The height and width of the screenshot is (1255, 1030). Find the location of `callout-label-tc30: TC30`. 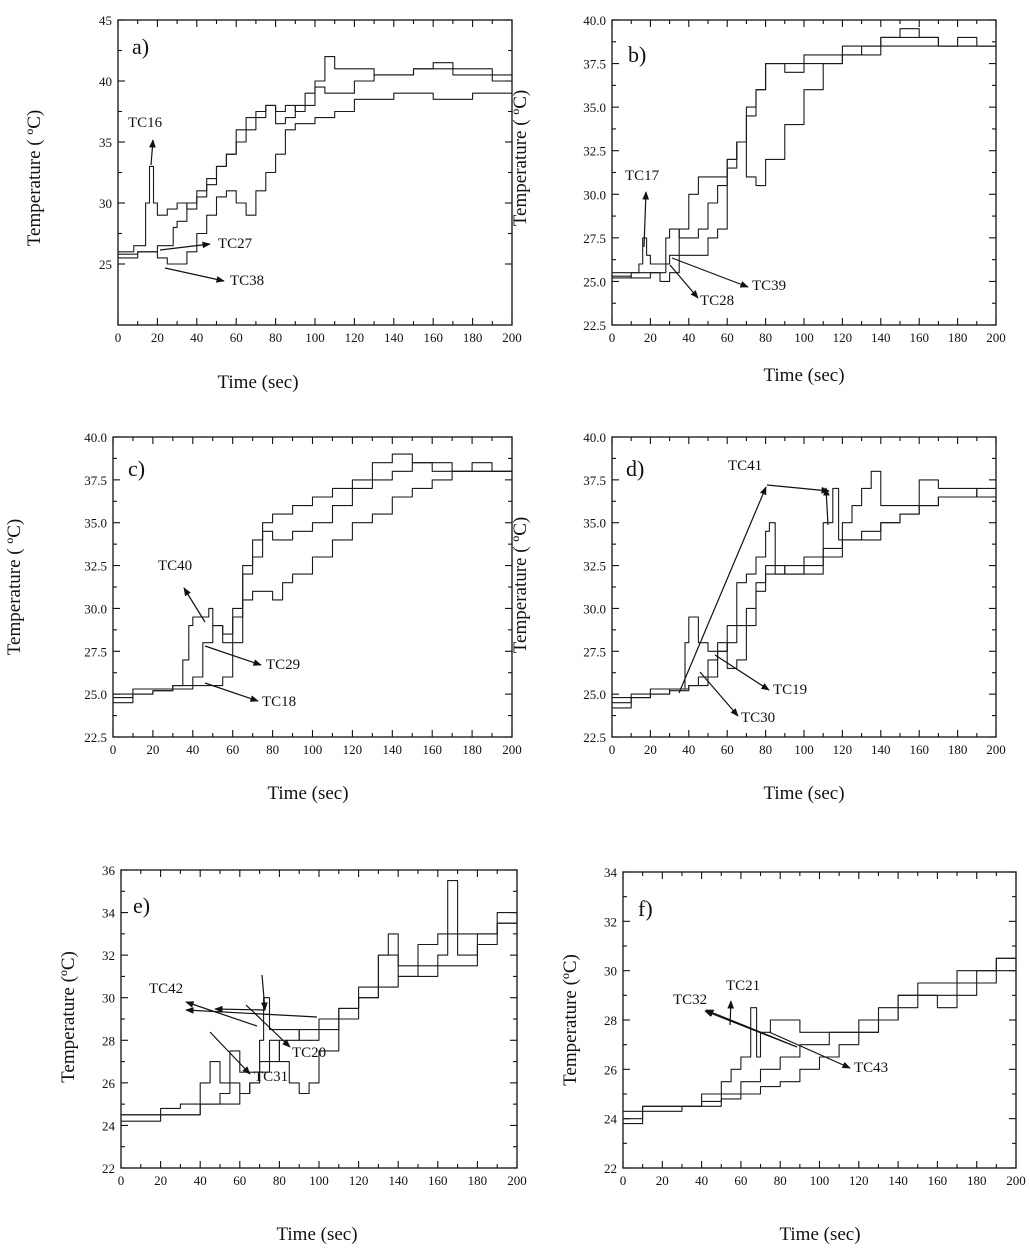

callout-label-tc30: TC30 is located at coordinates (758, 718).